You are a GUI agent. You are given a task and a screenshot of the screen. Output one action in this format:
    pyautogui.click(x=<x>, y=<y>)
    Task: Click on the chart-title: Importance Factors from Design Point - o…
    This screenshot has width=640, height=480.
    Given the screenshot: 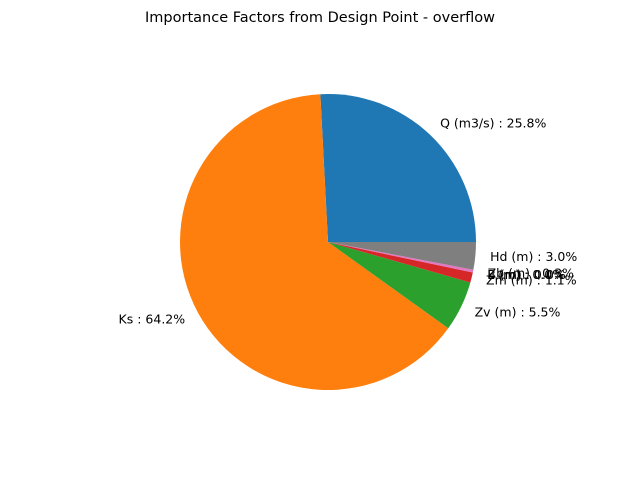 What is the action you would take?
    pyautogui.click(x=320, y=18)
    